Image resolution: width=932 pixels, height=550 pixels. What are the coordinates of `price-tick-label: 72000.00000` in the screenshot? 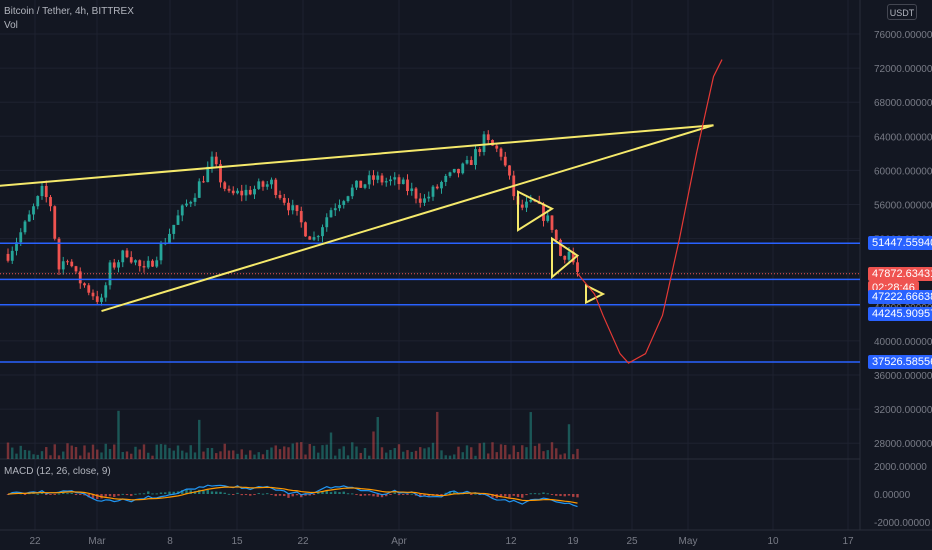 It's located at (903, 69).